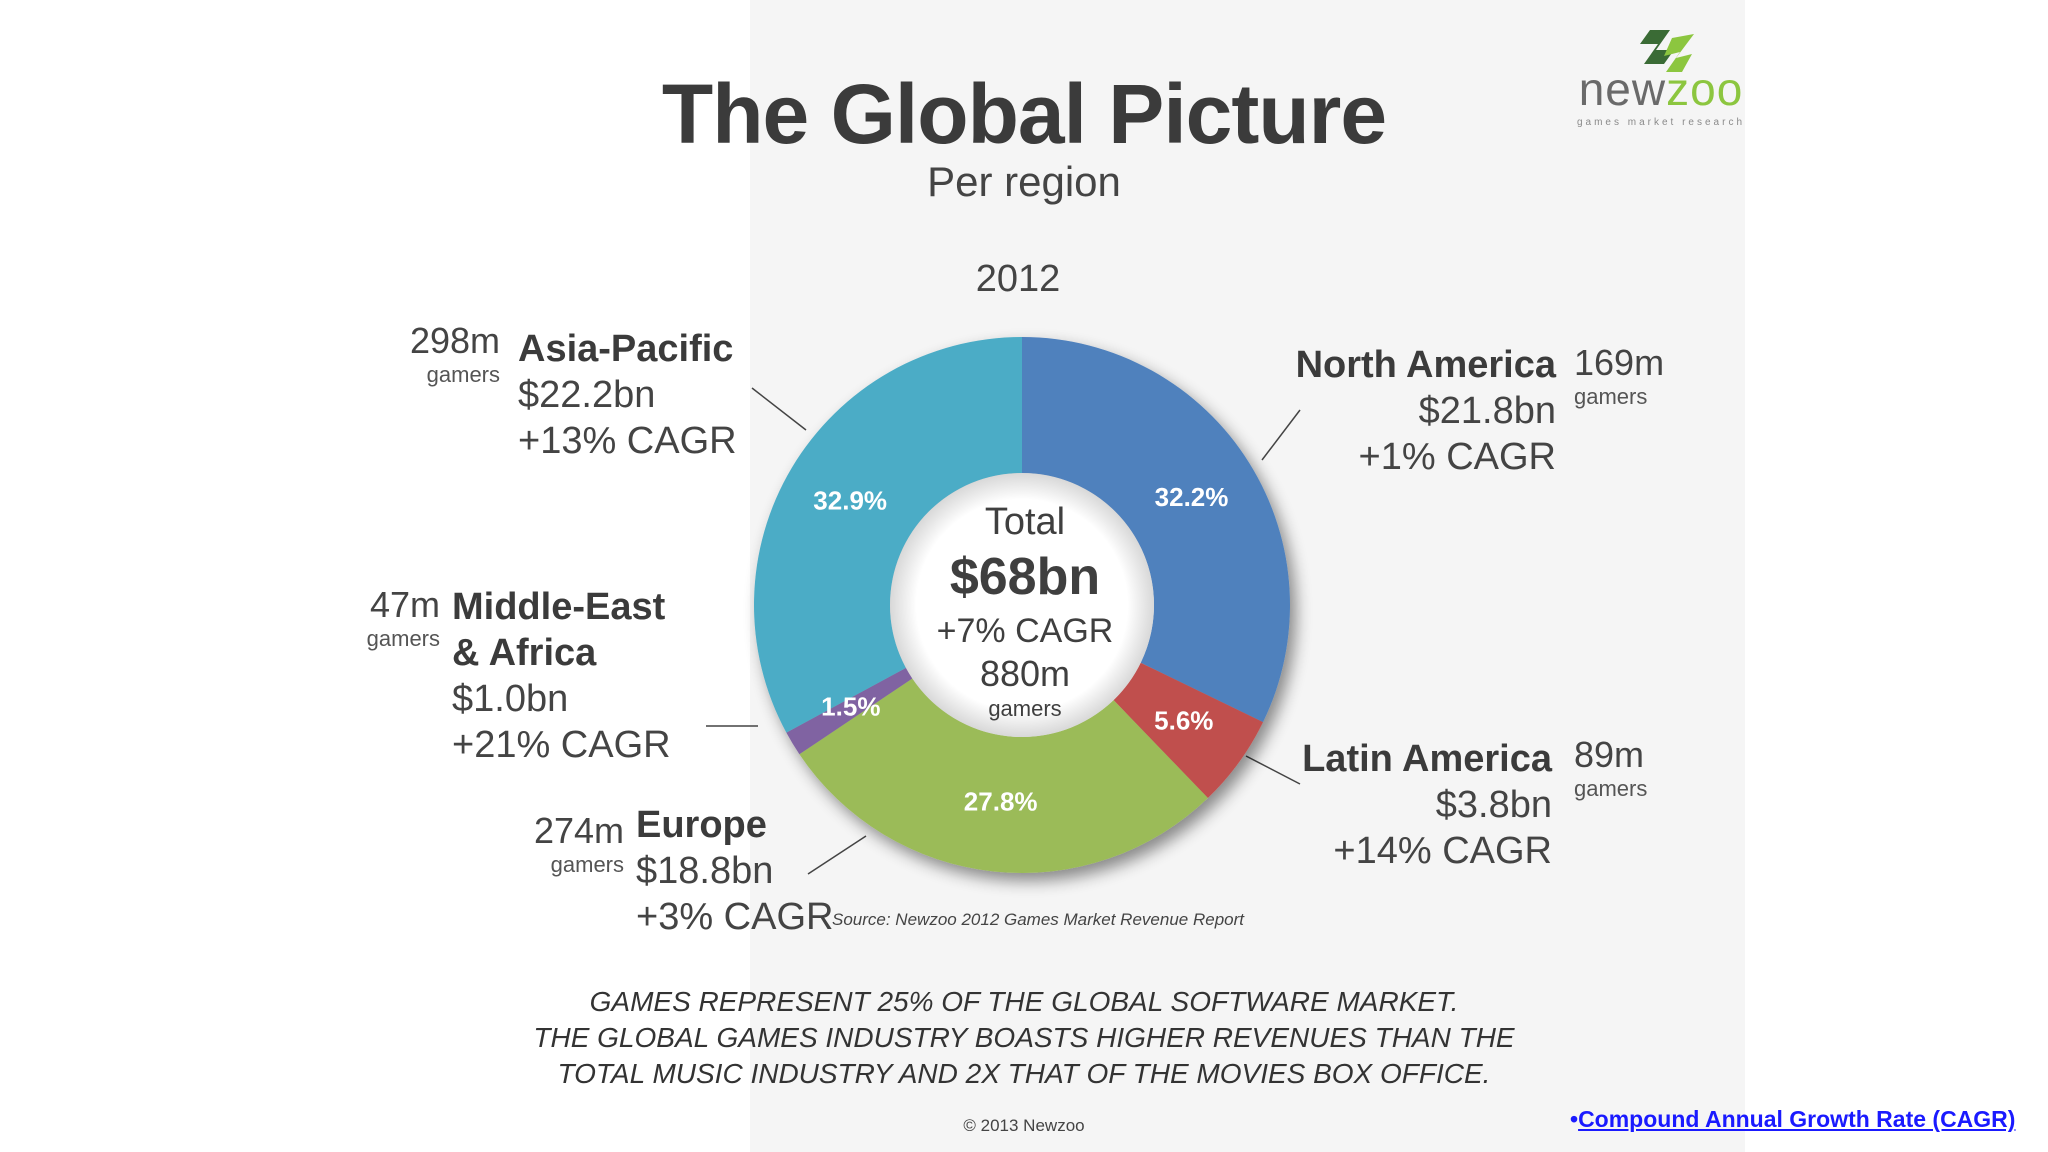 The width and height of the screenshot is (2048, 1152). Describe the element at coordinates (403, 638) in the screenshot. I see `mea-gamers-label: gamers` at that location.